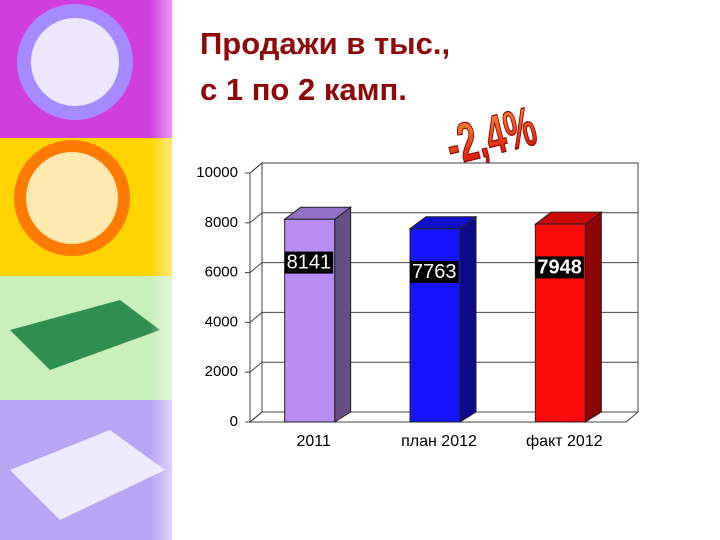  Describe the element at coordinates (325, 43) in the screenshot. I see `title-line: Продажи в тыс.,` at that location.